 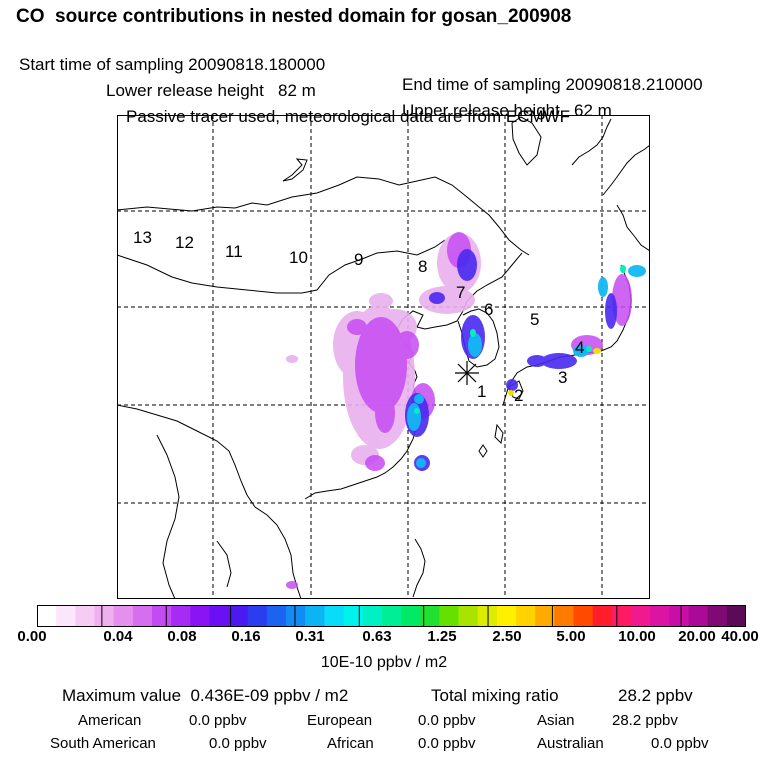 I want to click on colorbar-tick-label: 0.31, so click(x=310, y=636).